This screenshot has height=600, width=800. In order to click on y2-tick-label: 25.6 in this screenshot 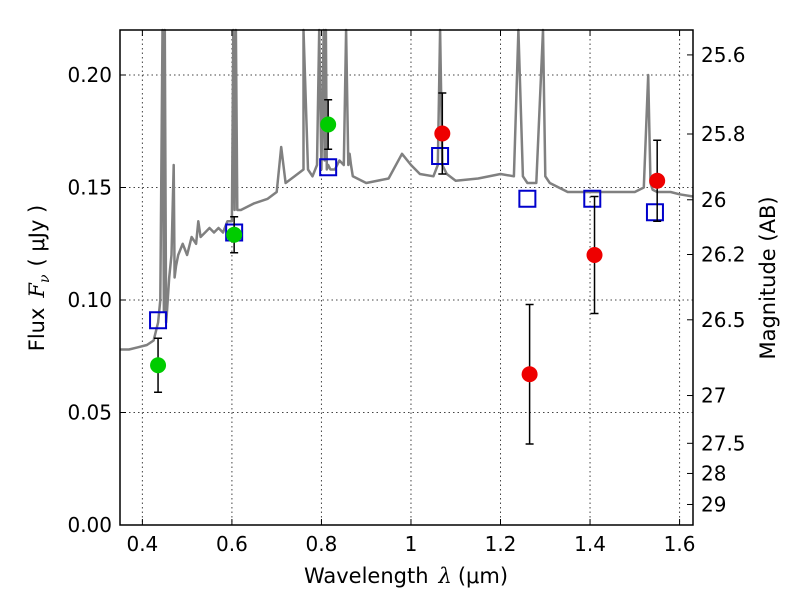, I will do `click(723, 55)`.